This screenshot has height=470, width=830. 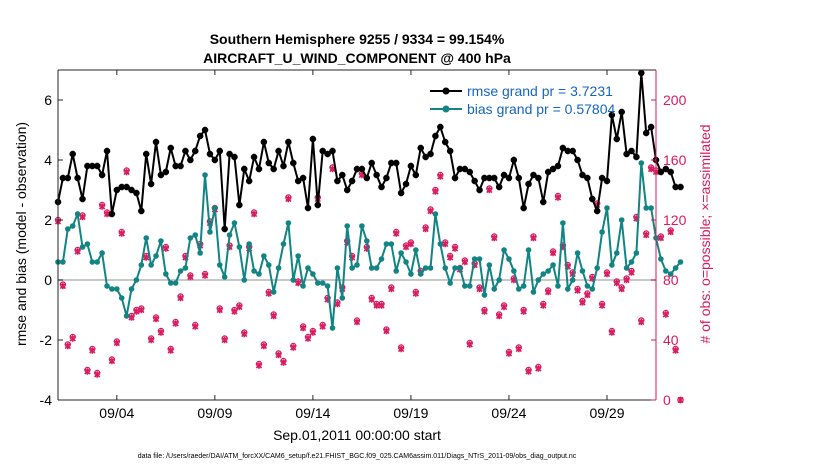 What do you see at coordinates (357, 435) in the screenshot?
I see `x-axis-label: Sep.01,2011 00:00:00 start` at bounding box center [357, 435].